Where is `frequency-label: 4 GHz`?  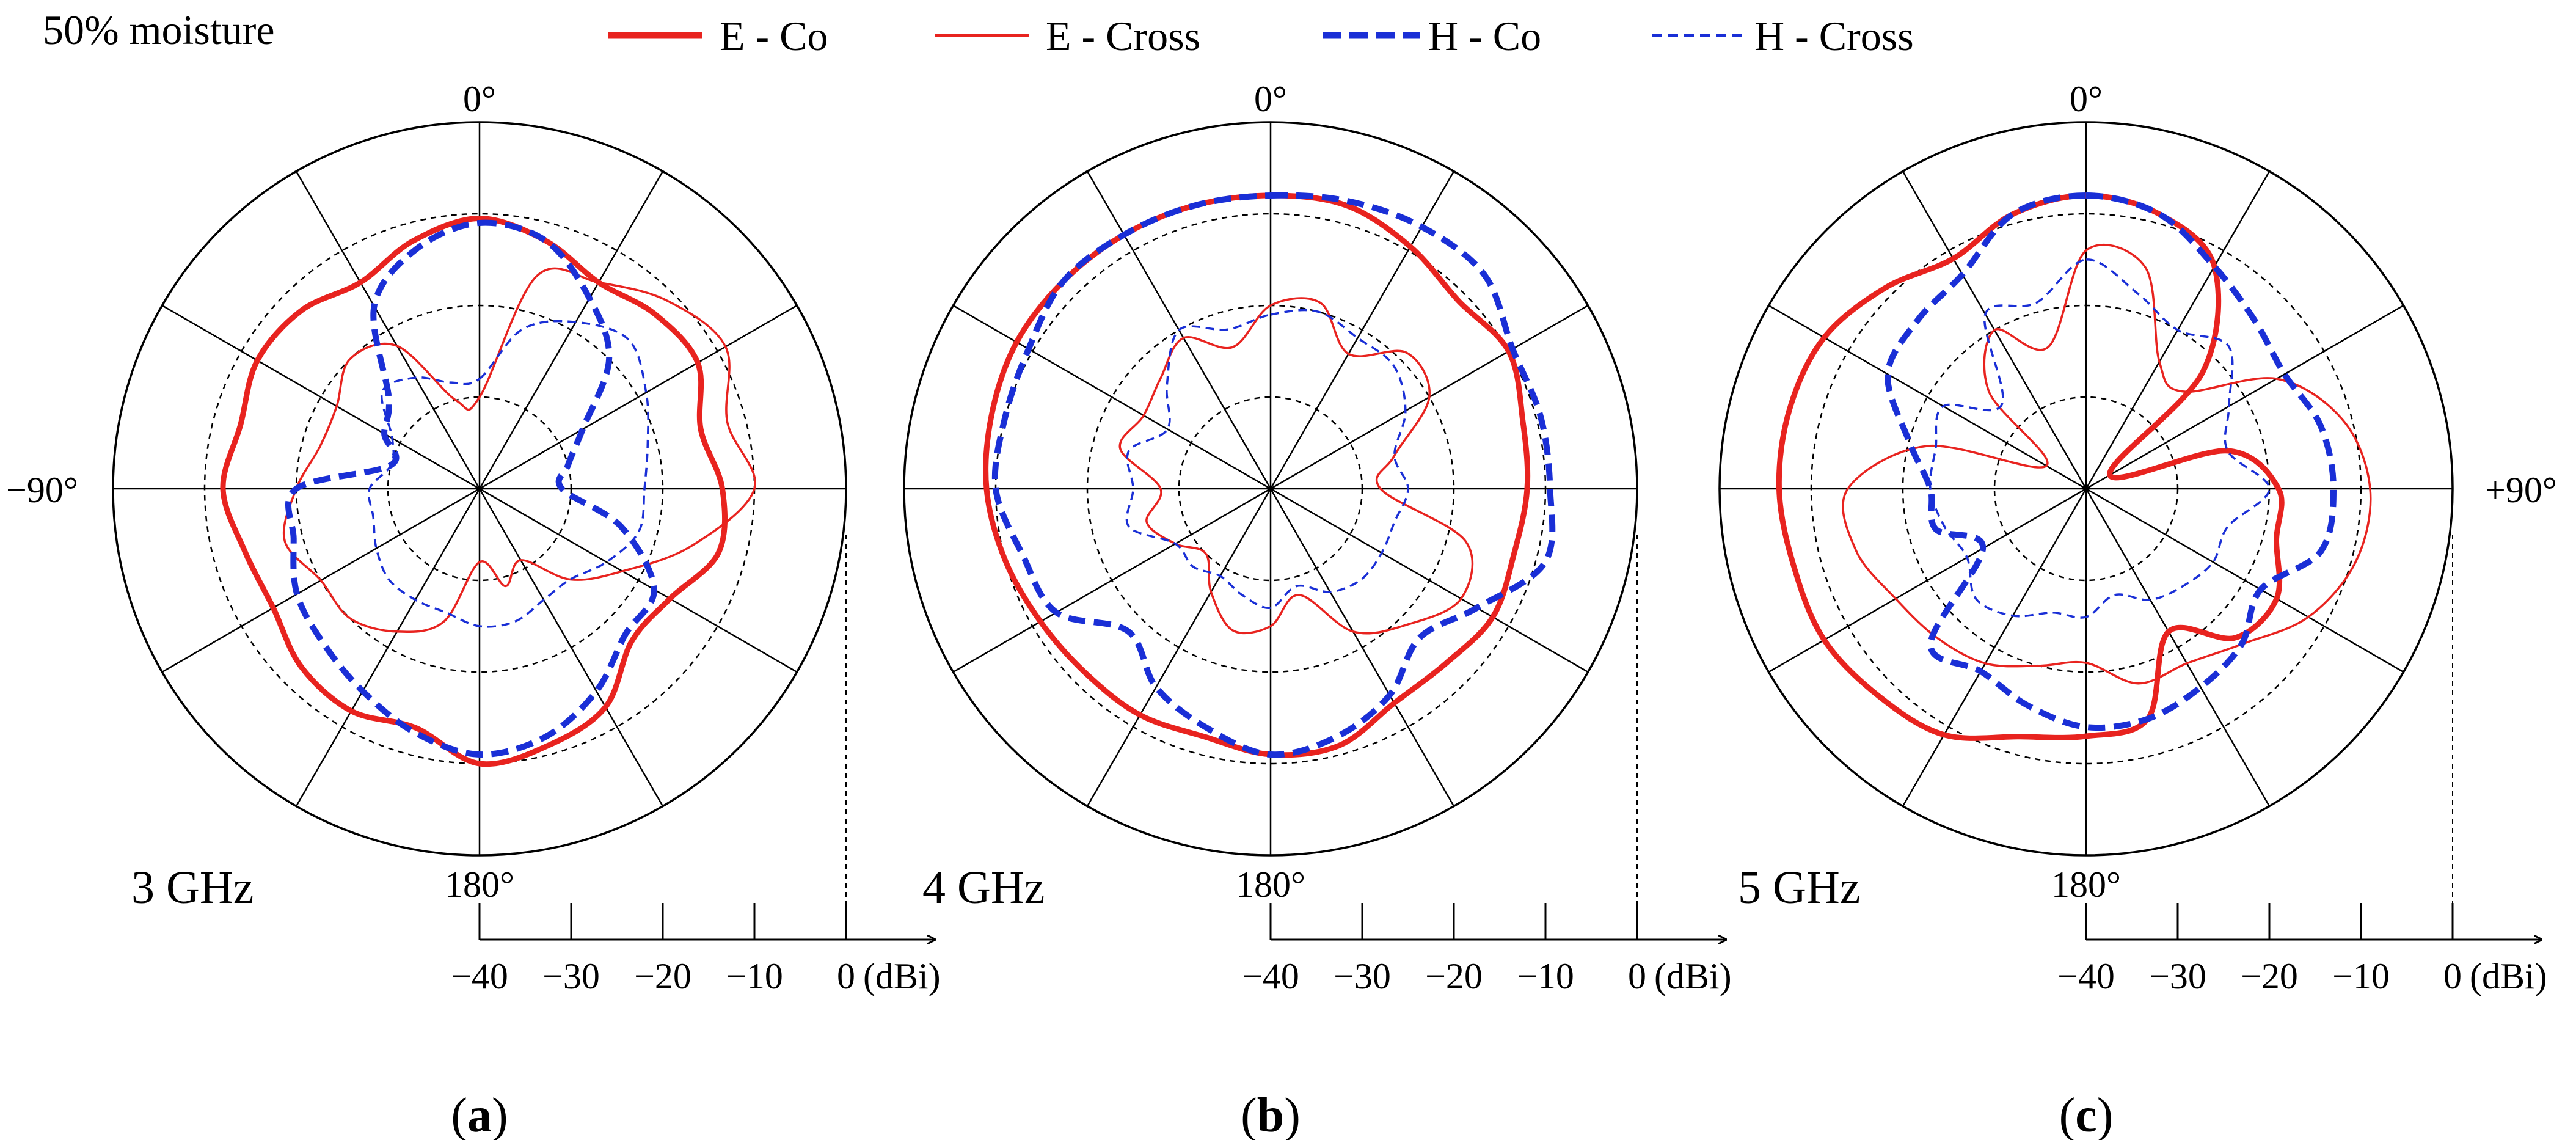
frequency-label: 4 GHz is located at coordinates (983, 887).